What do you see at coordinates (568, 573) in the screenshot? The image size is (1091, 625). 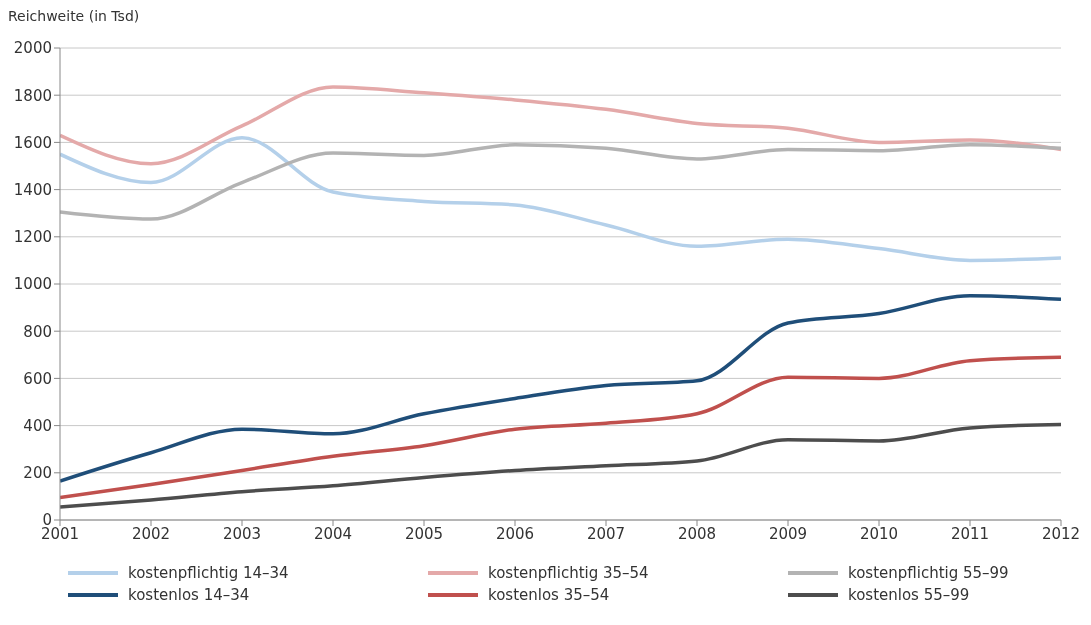 I see `legend-label: kostenpflichtig 35–54` at bounding box center [568, 573].